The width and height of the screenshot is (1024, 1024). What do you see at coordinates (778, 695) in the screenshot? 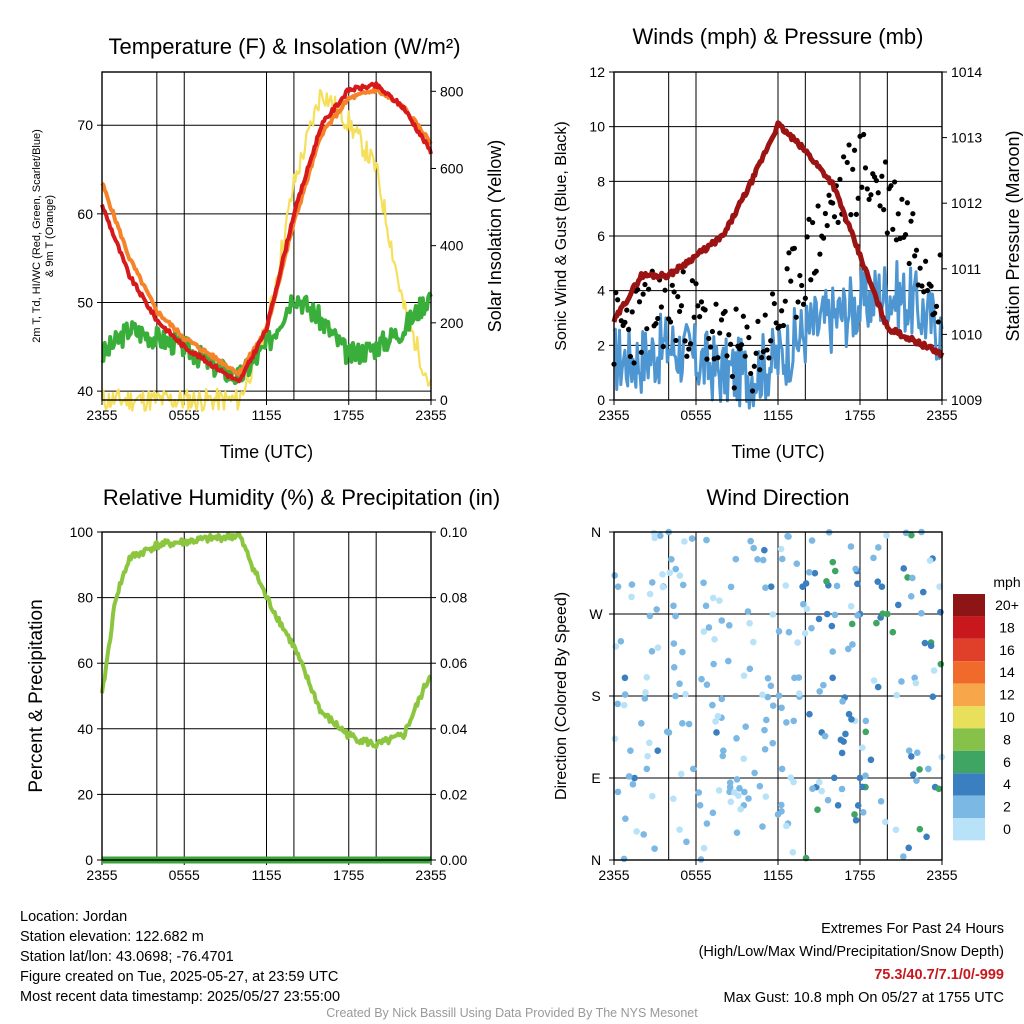
I see `dir-points` at bounding box center [778, 695].